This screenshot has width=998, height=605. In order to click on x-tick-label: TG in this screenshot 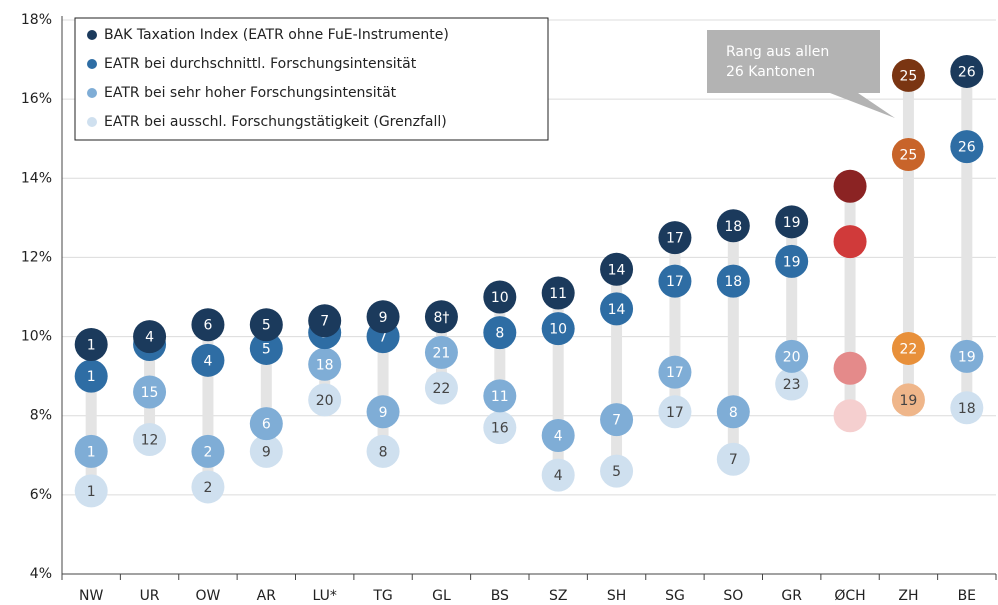, I will do `click(382, 596)`.